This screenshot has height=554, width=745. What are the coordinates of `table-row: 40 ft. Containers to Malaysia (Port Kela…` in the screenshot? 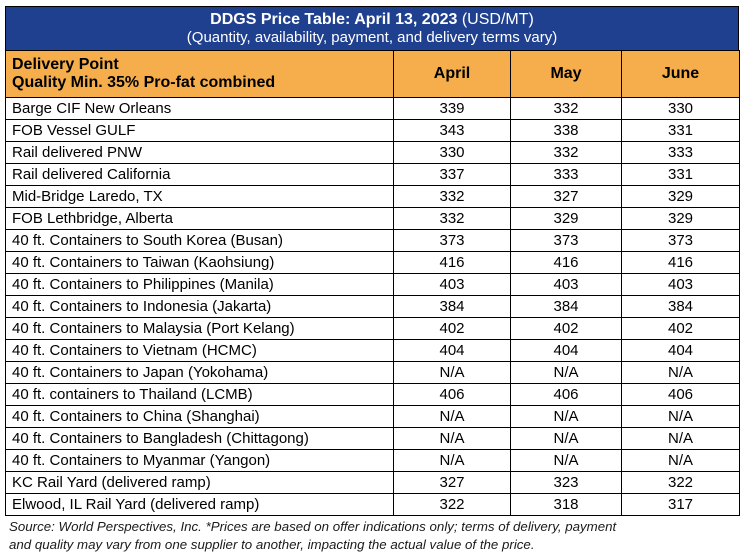 It's located at (372, 328).